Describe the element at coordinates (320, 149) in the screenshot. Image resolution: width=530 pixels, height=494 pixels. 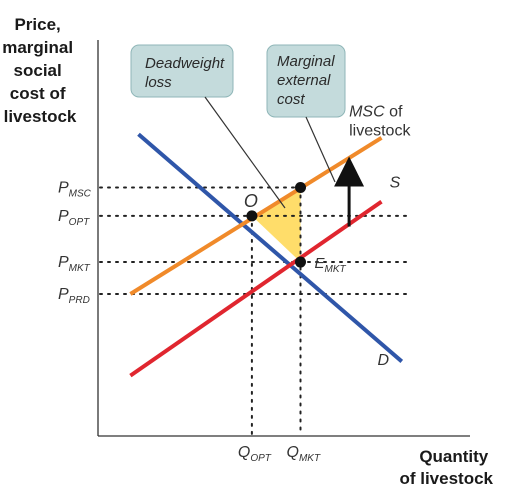
I see `external-cost-leader-line` at that location.